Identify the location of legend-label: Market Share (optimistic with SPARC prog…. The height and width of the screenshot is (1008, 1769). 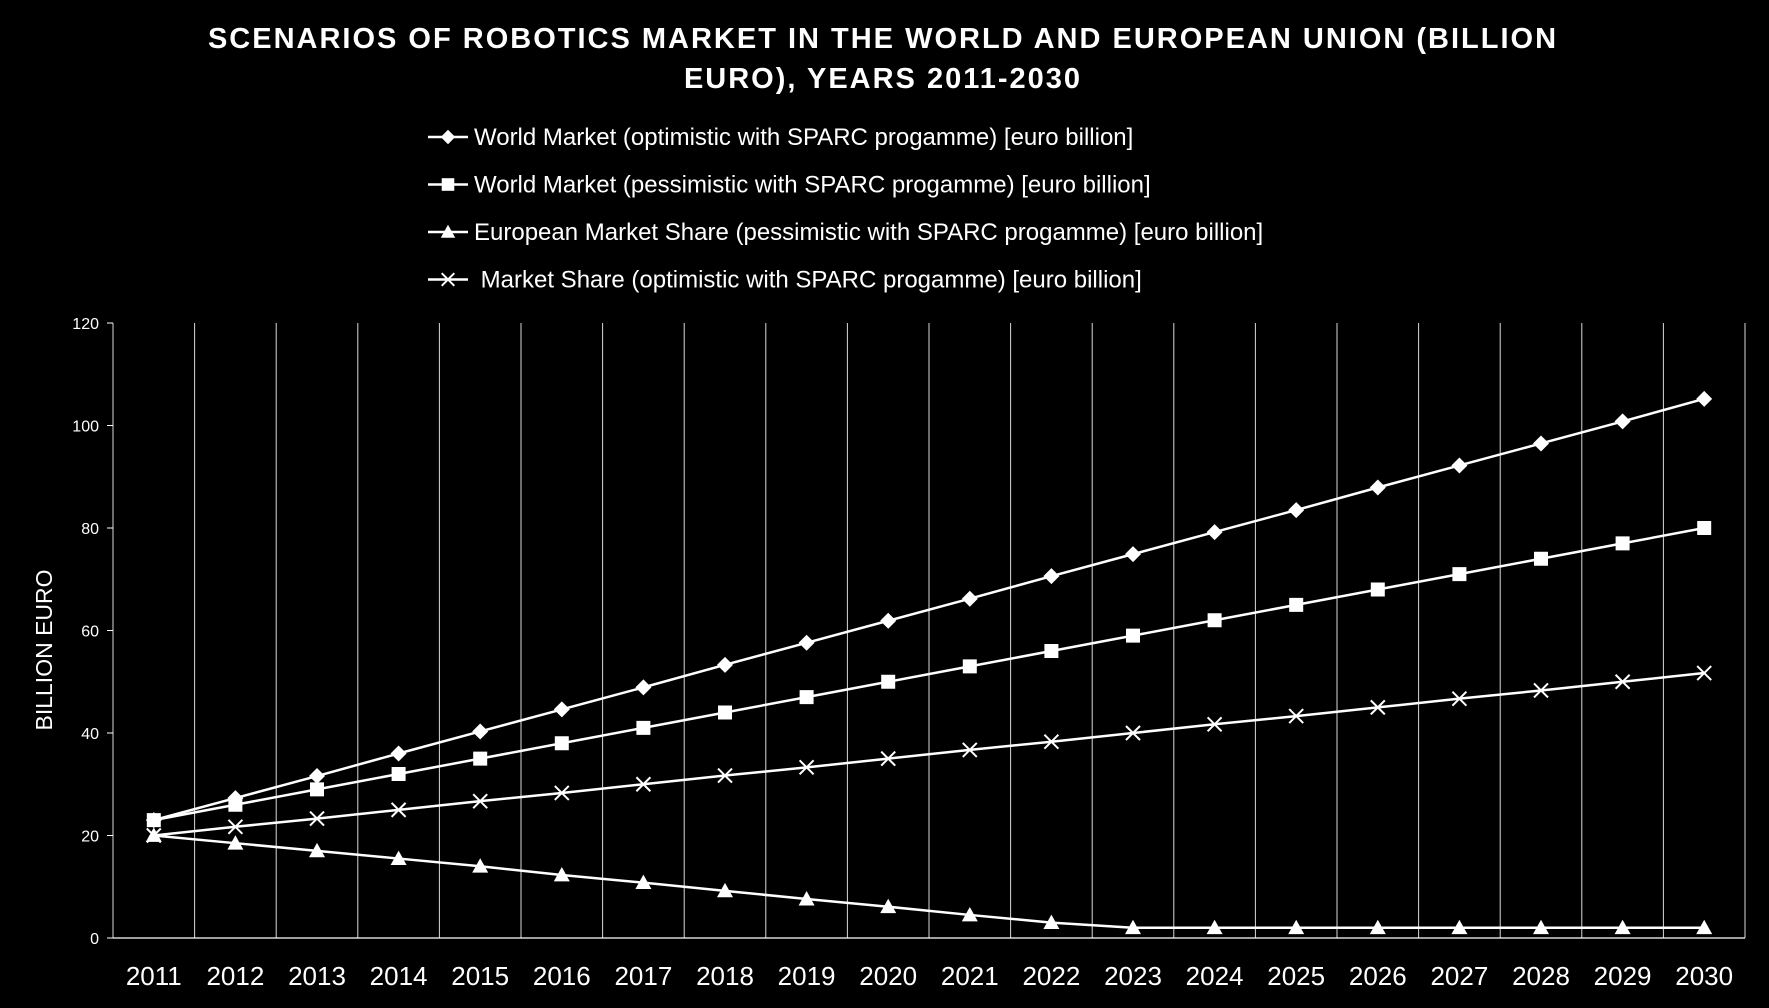
(808, 280).